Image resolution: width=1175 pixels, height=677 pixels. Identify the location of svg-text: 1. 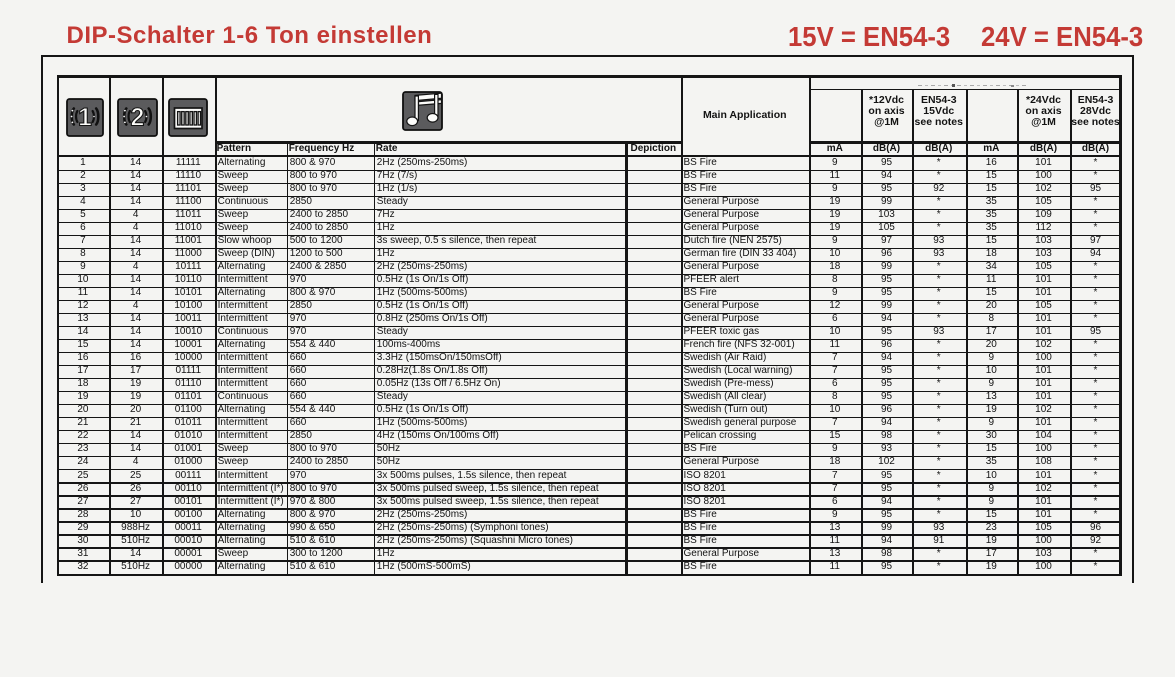
(85, 117).